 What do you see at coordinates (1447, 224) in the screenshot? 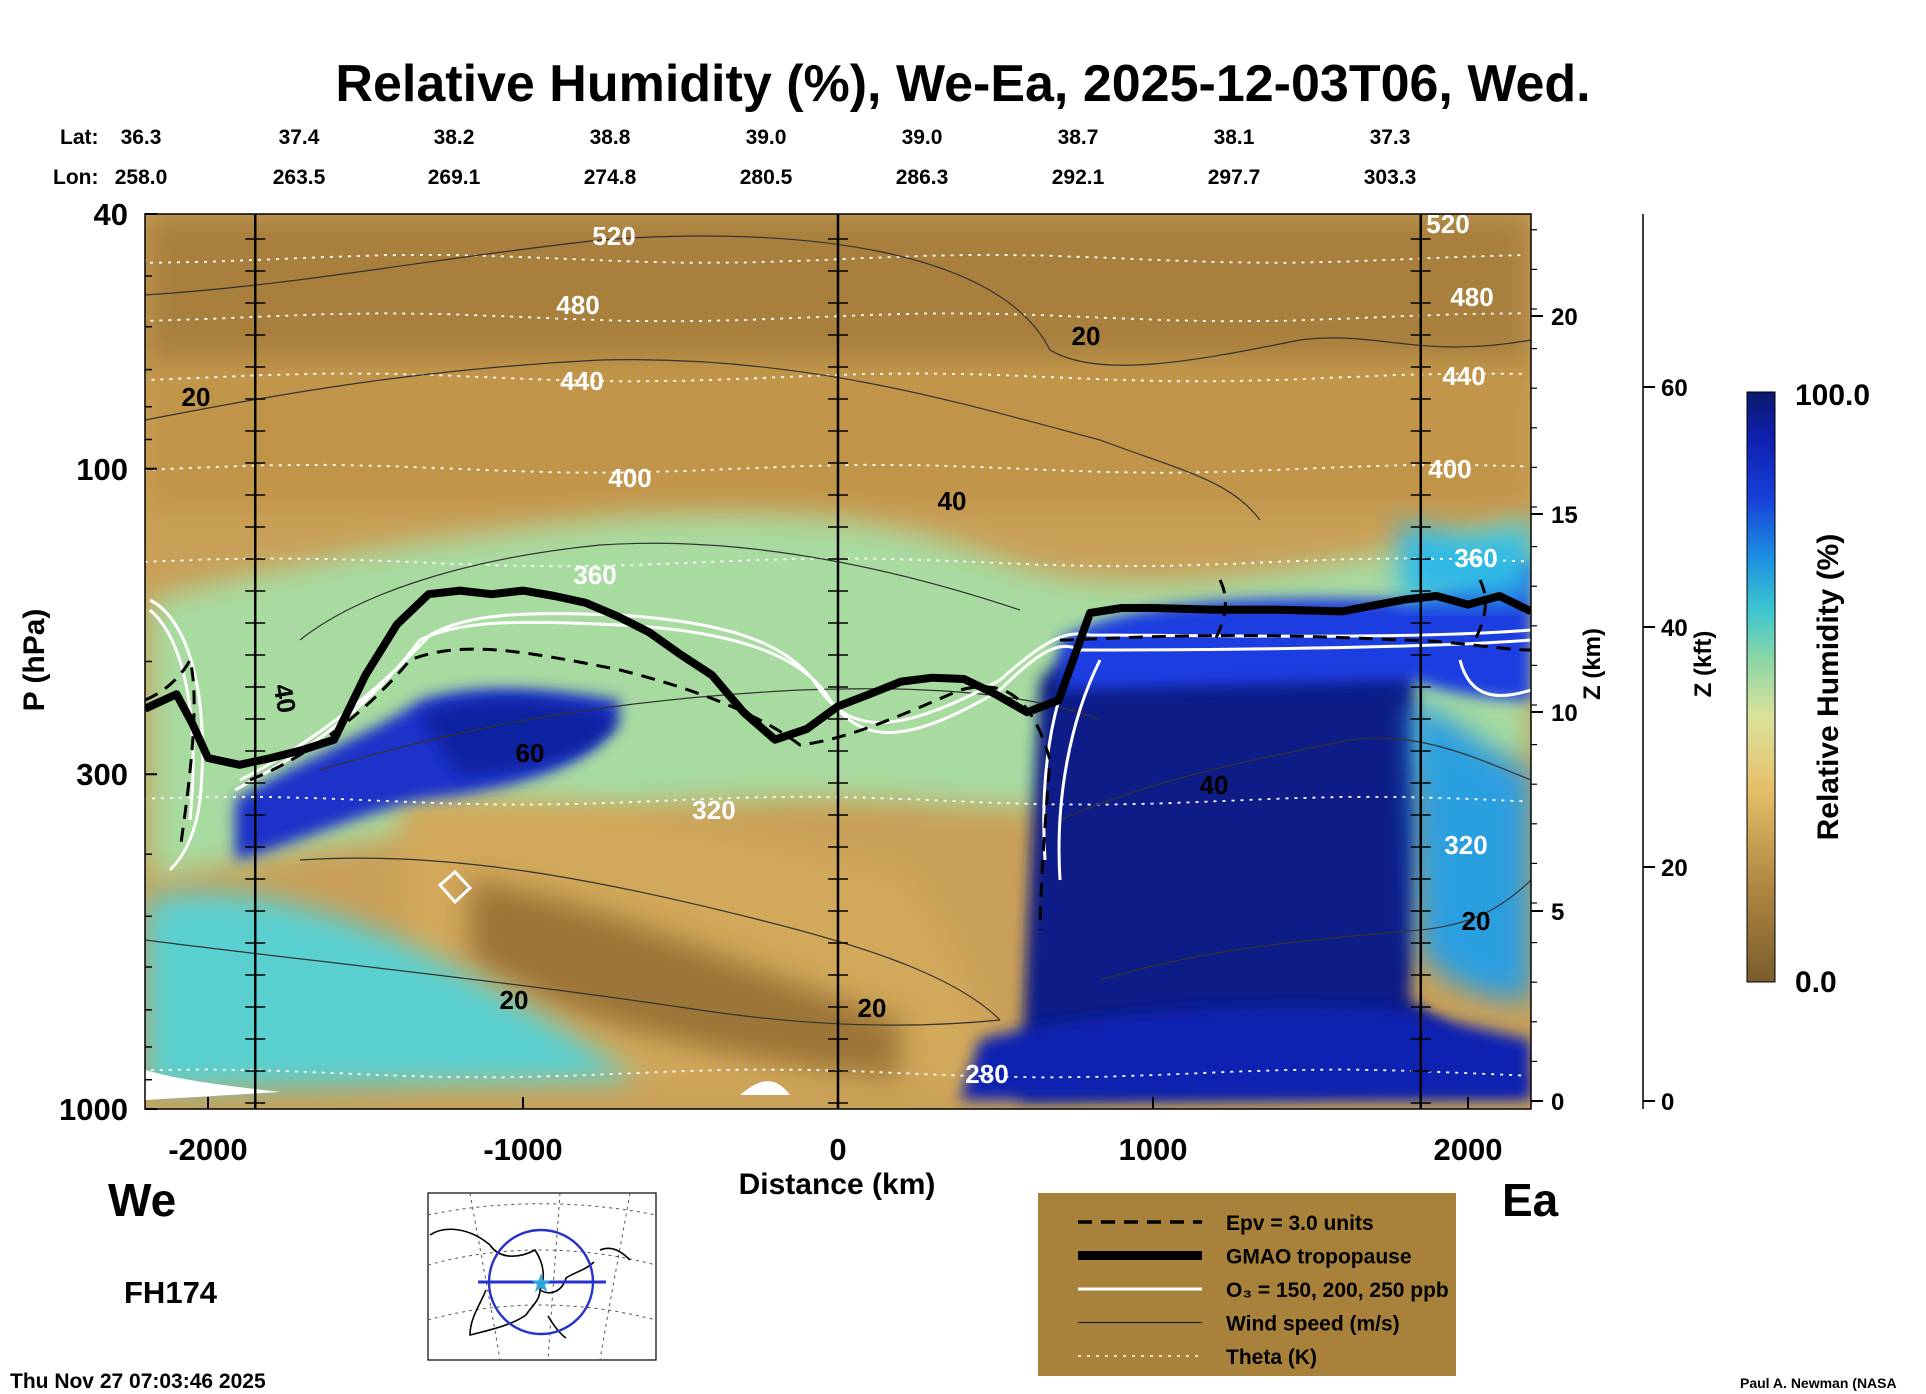
I see `theta-label-520-east: 520` at bounding box center [1447, 224].